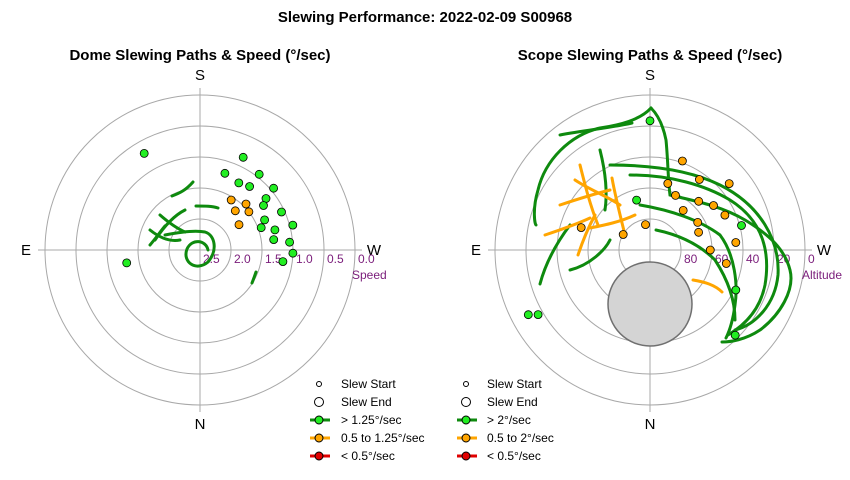 This screenshot has height=480, width=850. Describe the element at coordinates (319, 384) in the screenshot. I see `dome-legend-start-marker` at that location.